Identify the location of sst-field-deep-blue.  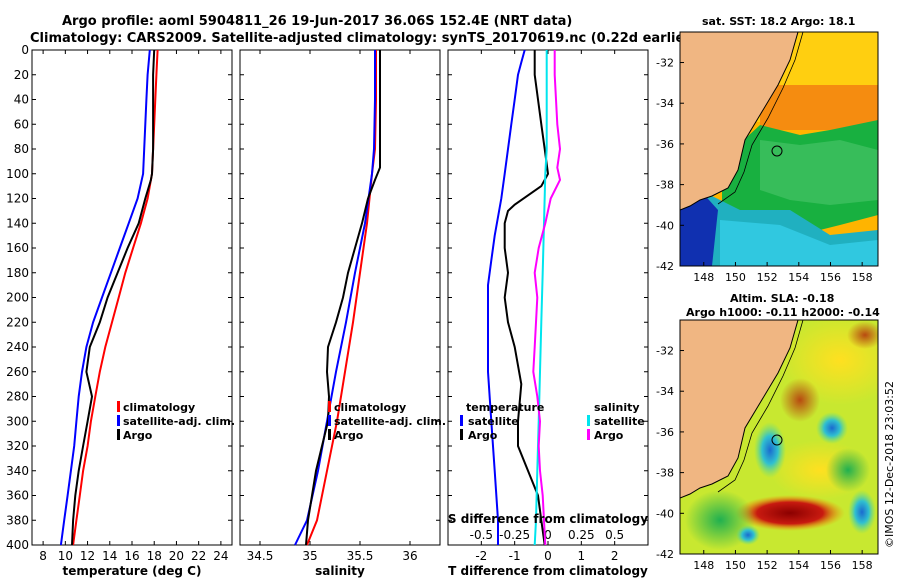
(699, 228).